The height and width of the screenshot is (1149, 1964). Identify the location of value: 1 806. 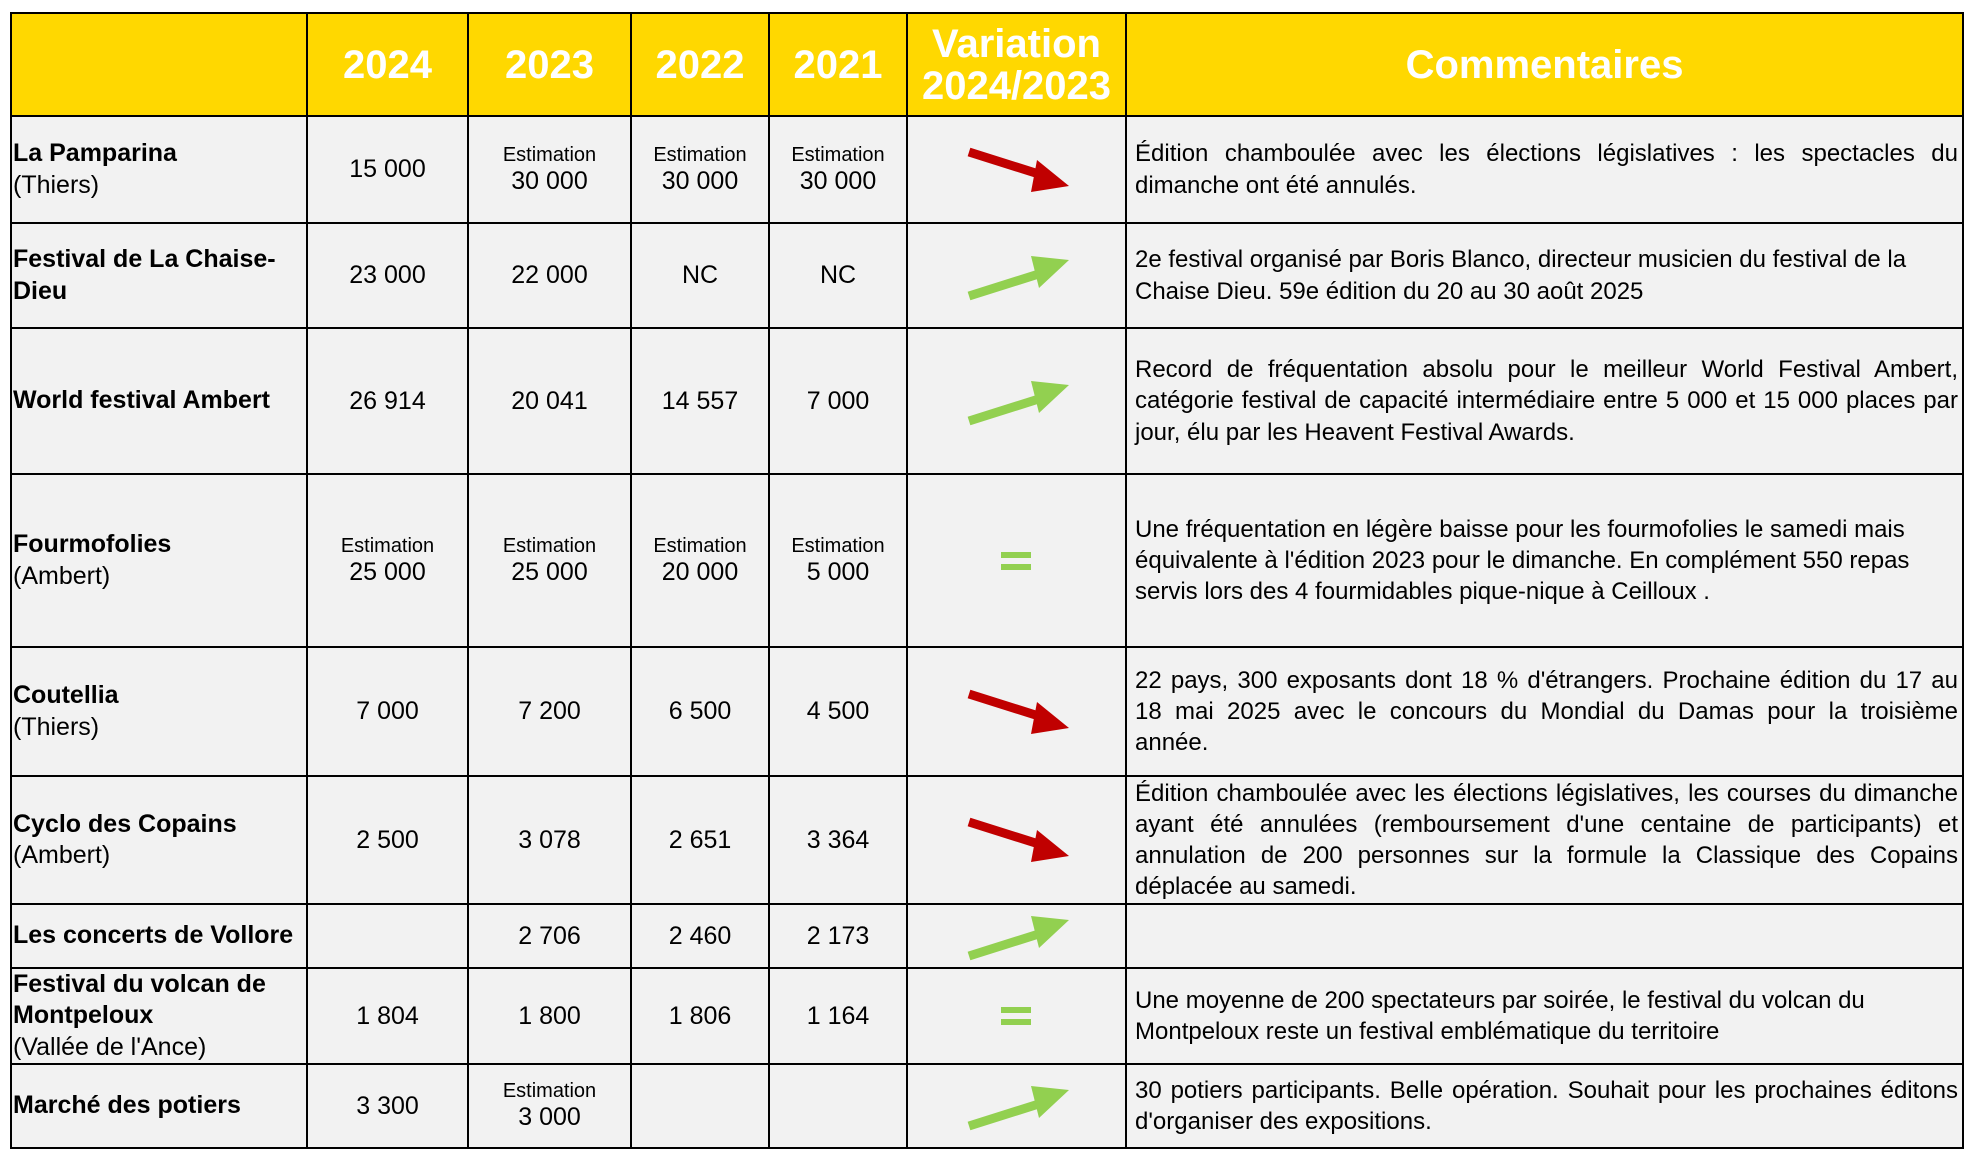
(700, 1015).